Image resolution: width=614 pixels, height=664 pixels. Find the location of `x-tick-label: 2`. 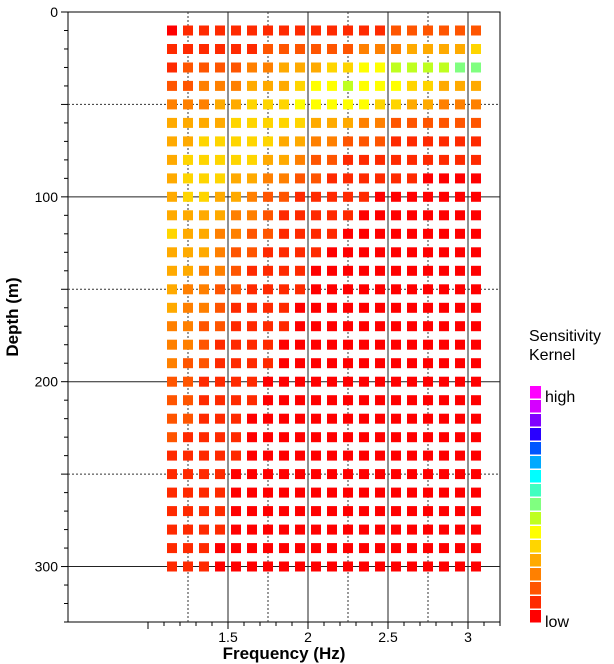

x-tick-label: 2 is located at coordinates (308, 637).